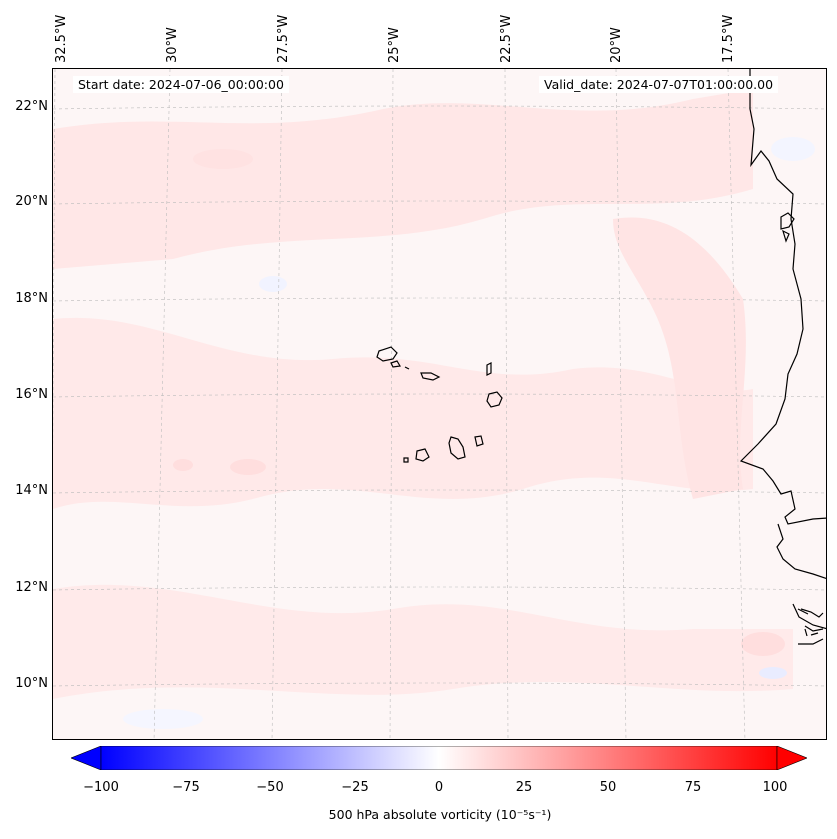 Image resolution: width=837 pixels, height=839 pixels. What do you see at coordinates (270, 787) in the screenshot?
I see `colorbar-tick-minus-50: −50` at bounding box center [270, 787].